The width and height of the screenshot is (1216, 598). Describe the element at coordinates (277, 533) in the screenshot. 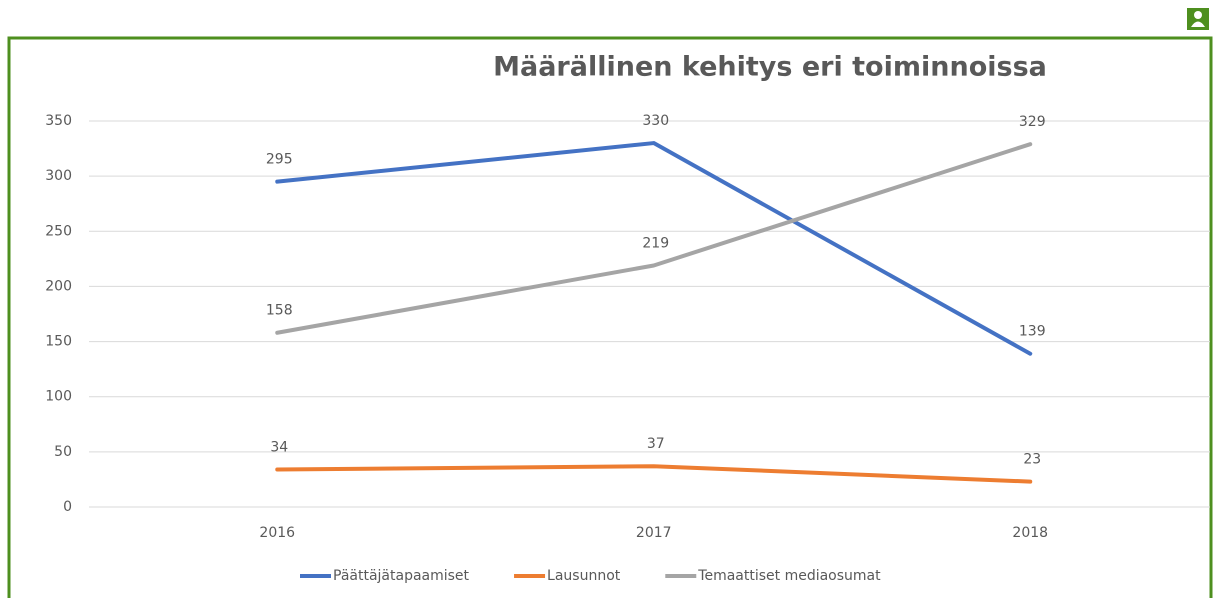

I see `x-tick-label: 2016` at that location.